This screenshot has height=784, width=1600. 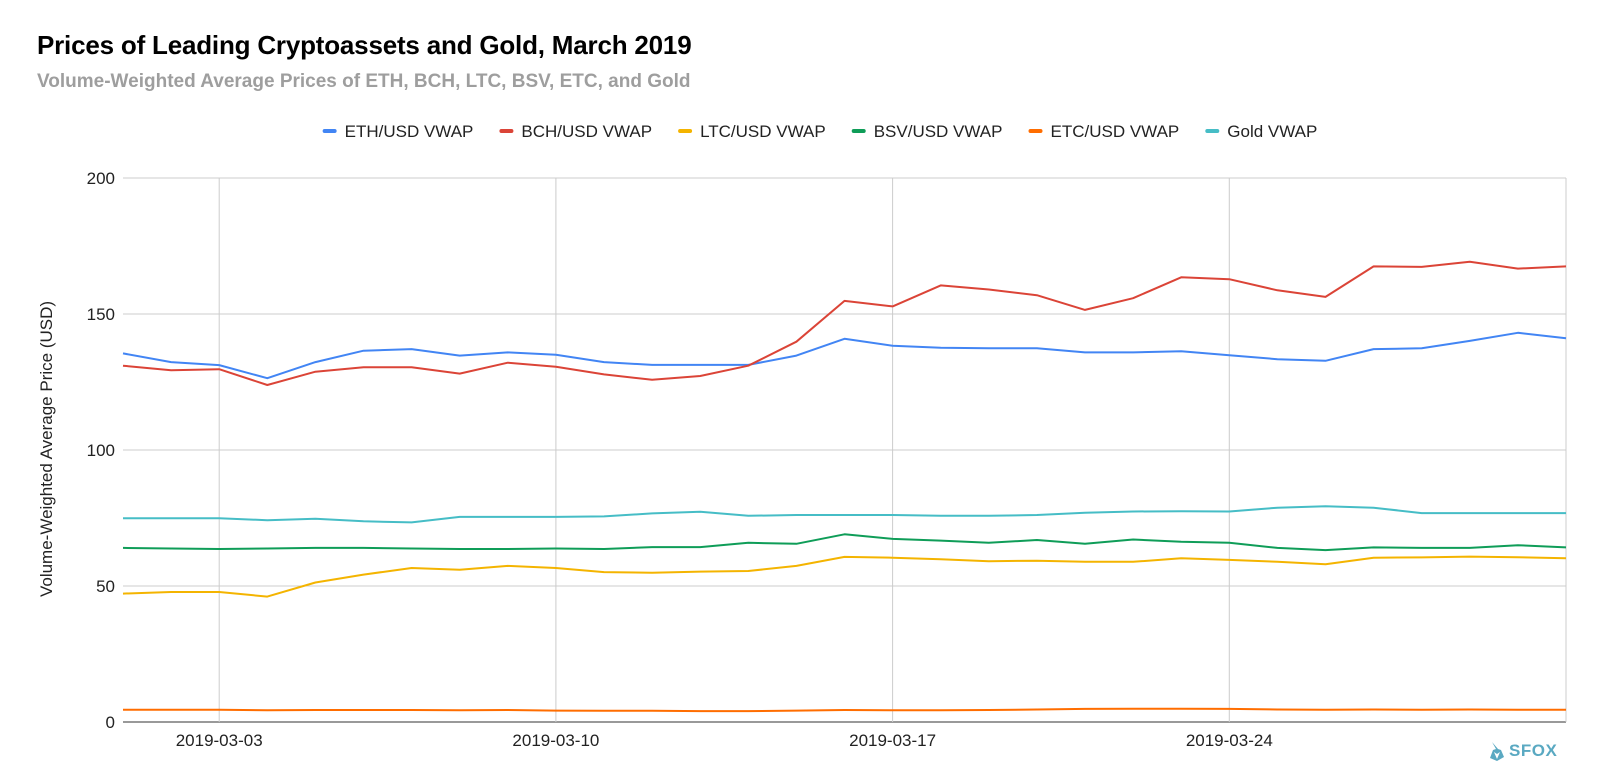 What do you see at coordinates (938, 131) in the screenshot?
I see `legend-label: BSV/USD VWAP` at bounding box center [938, 131].